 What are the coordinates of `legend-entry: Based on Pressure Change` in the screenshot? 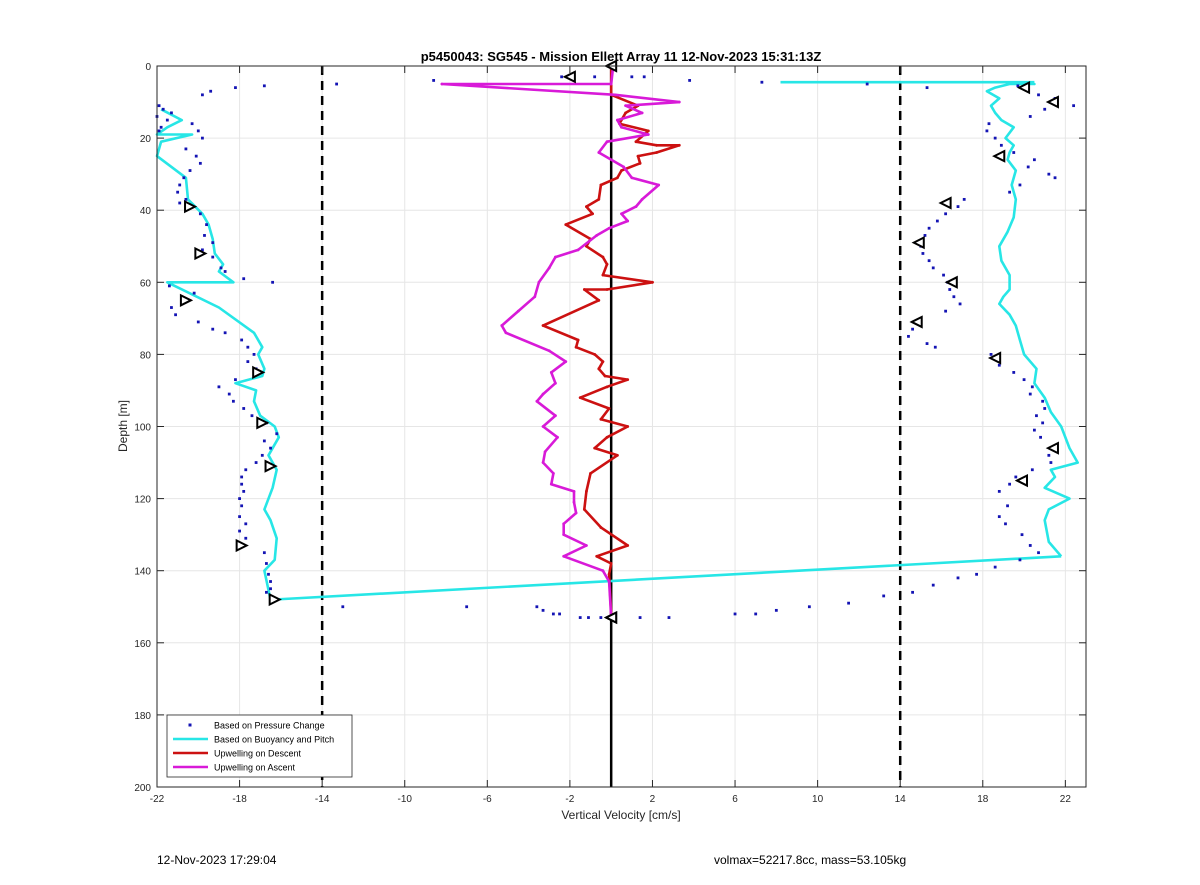 It's located at (256, 726).